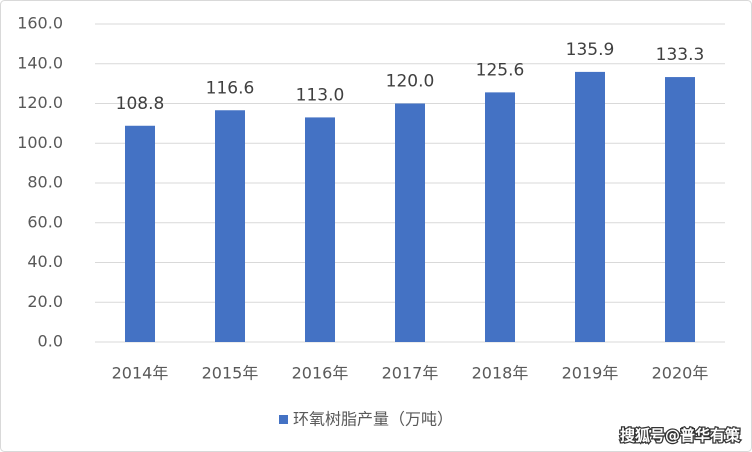 The image size is (752, 452). What do you see at coordinates (45, 221) in the screenshot?
I see `y-tick-label: 60.0` at bounding box center [45, 221].